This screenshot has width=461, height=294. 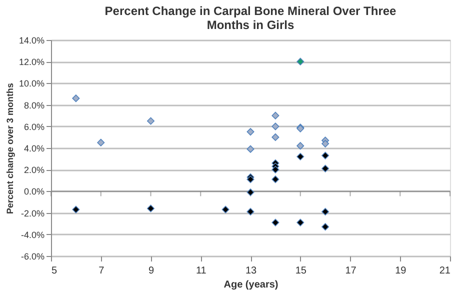 I want to click on x-tick-label: 19, so click(x=401, y=271).